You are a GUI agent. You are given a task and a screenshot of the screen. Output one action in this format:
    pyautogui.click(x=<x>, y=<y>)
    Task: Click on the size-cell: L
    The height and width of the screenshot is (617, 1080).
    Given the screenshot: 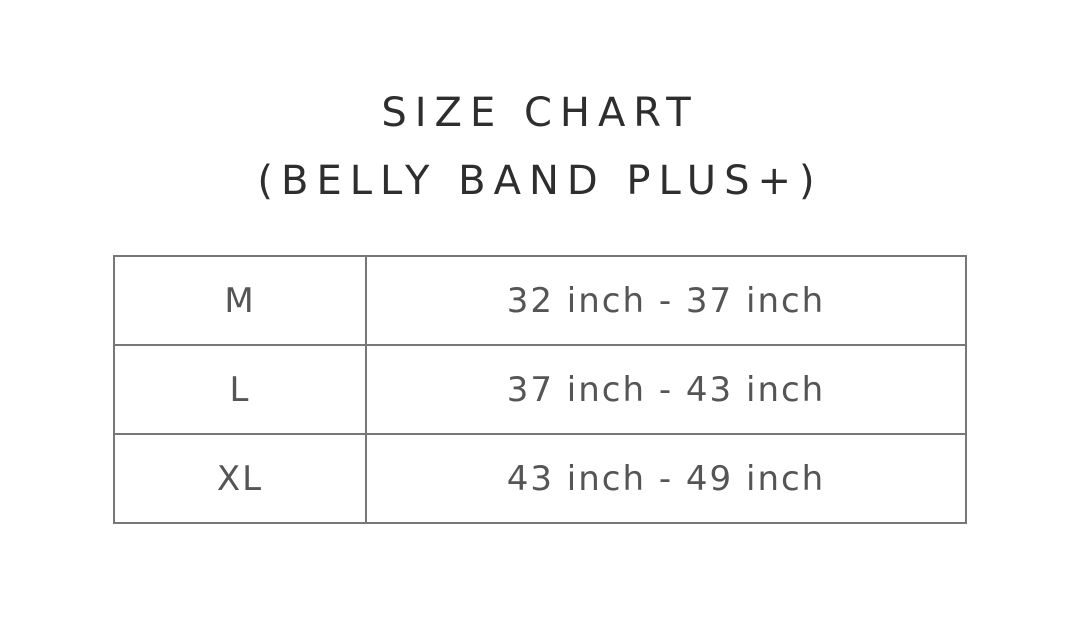 What is the action you would take?
    pyautogui.click(x=240, y=389)
    